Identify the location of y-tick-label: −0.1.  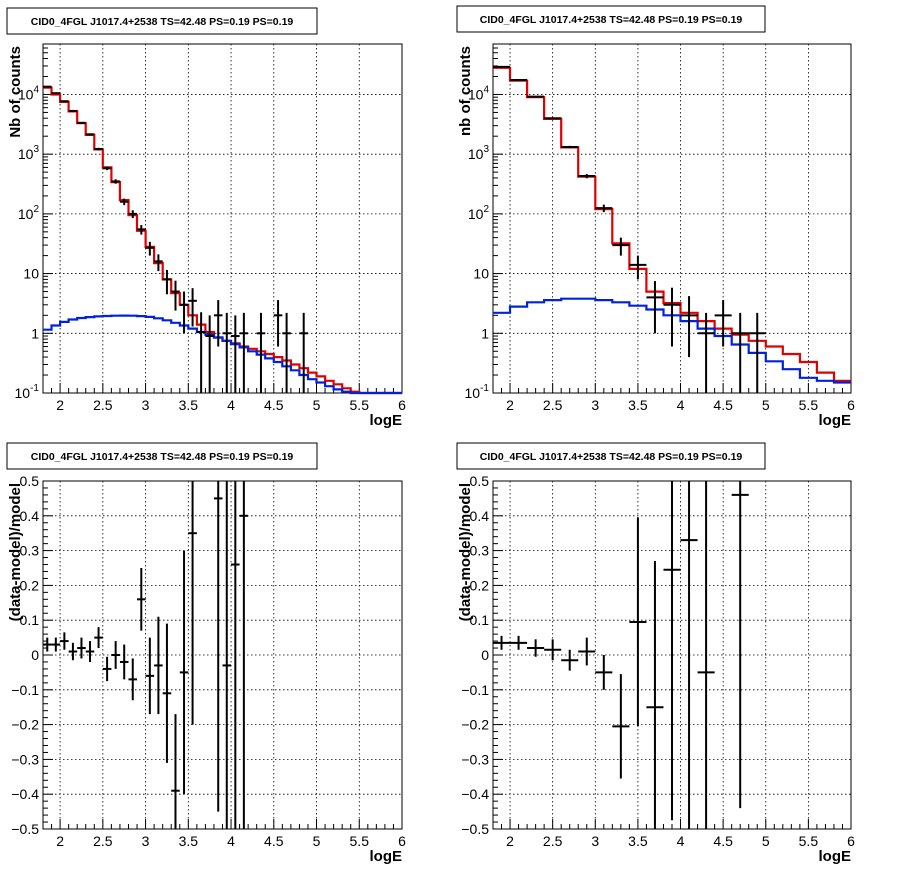
(475, 690).